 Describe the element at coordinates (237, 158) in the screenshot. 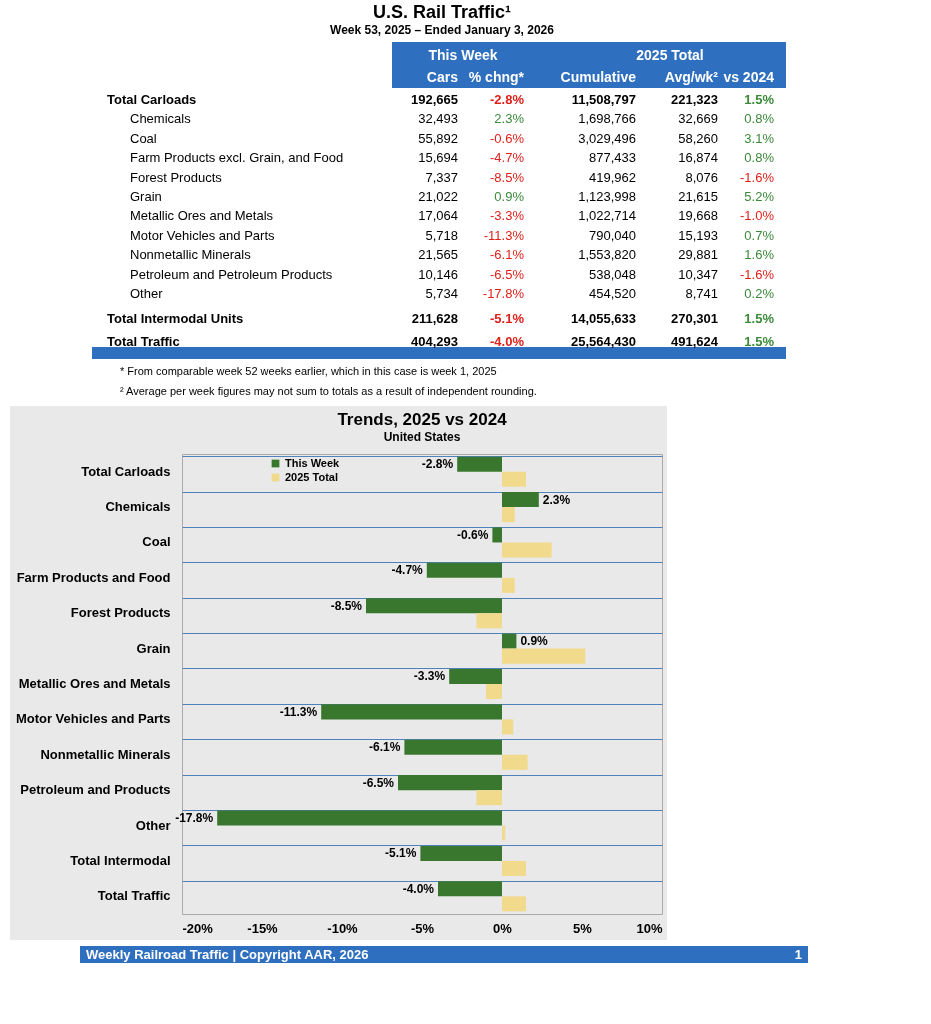

I see `category-label: Farm Products excl. Grain, and Food` at that location.